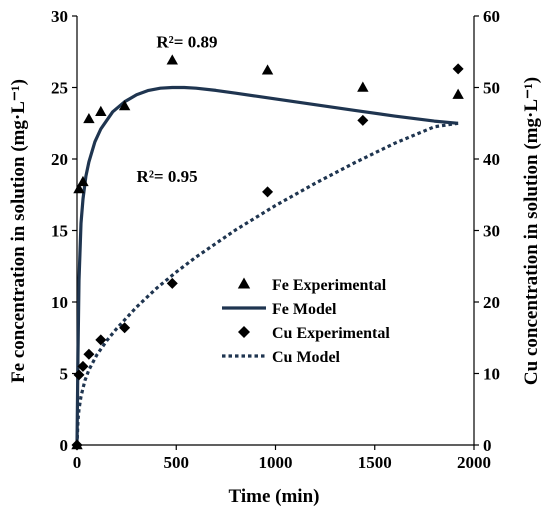  I want to click on y-right-tick-label: 10, so click(491, 374).